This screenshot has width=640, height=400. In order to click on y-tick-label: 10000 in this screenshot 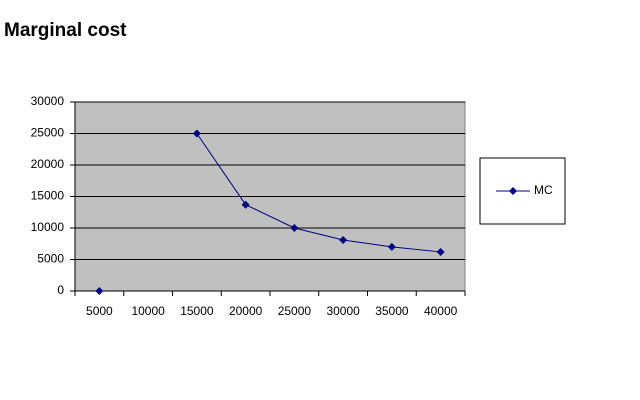, I will do `click(48, 227)`.